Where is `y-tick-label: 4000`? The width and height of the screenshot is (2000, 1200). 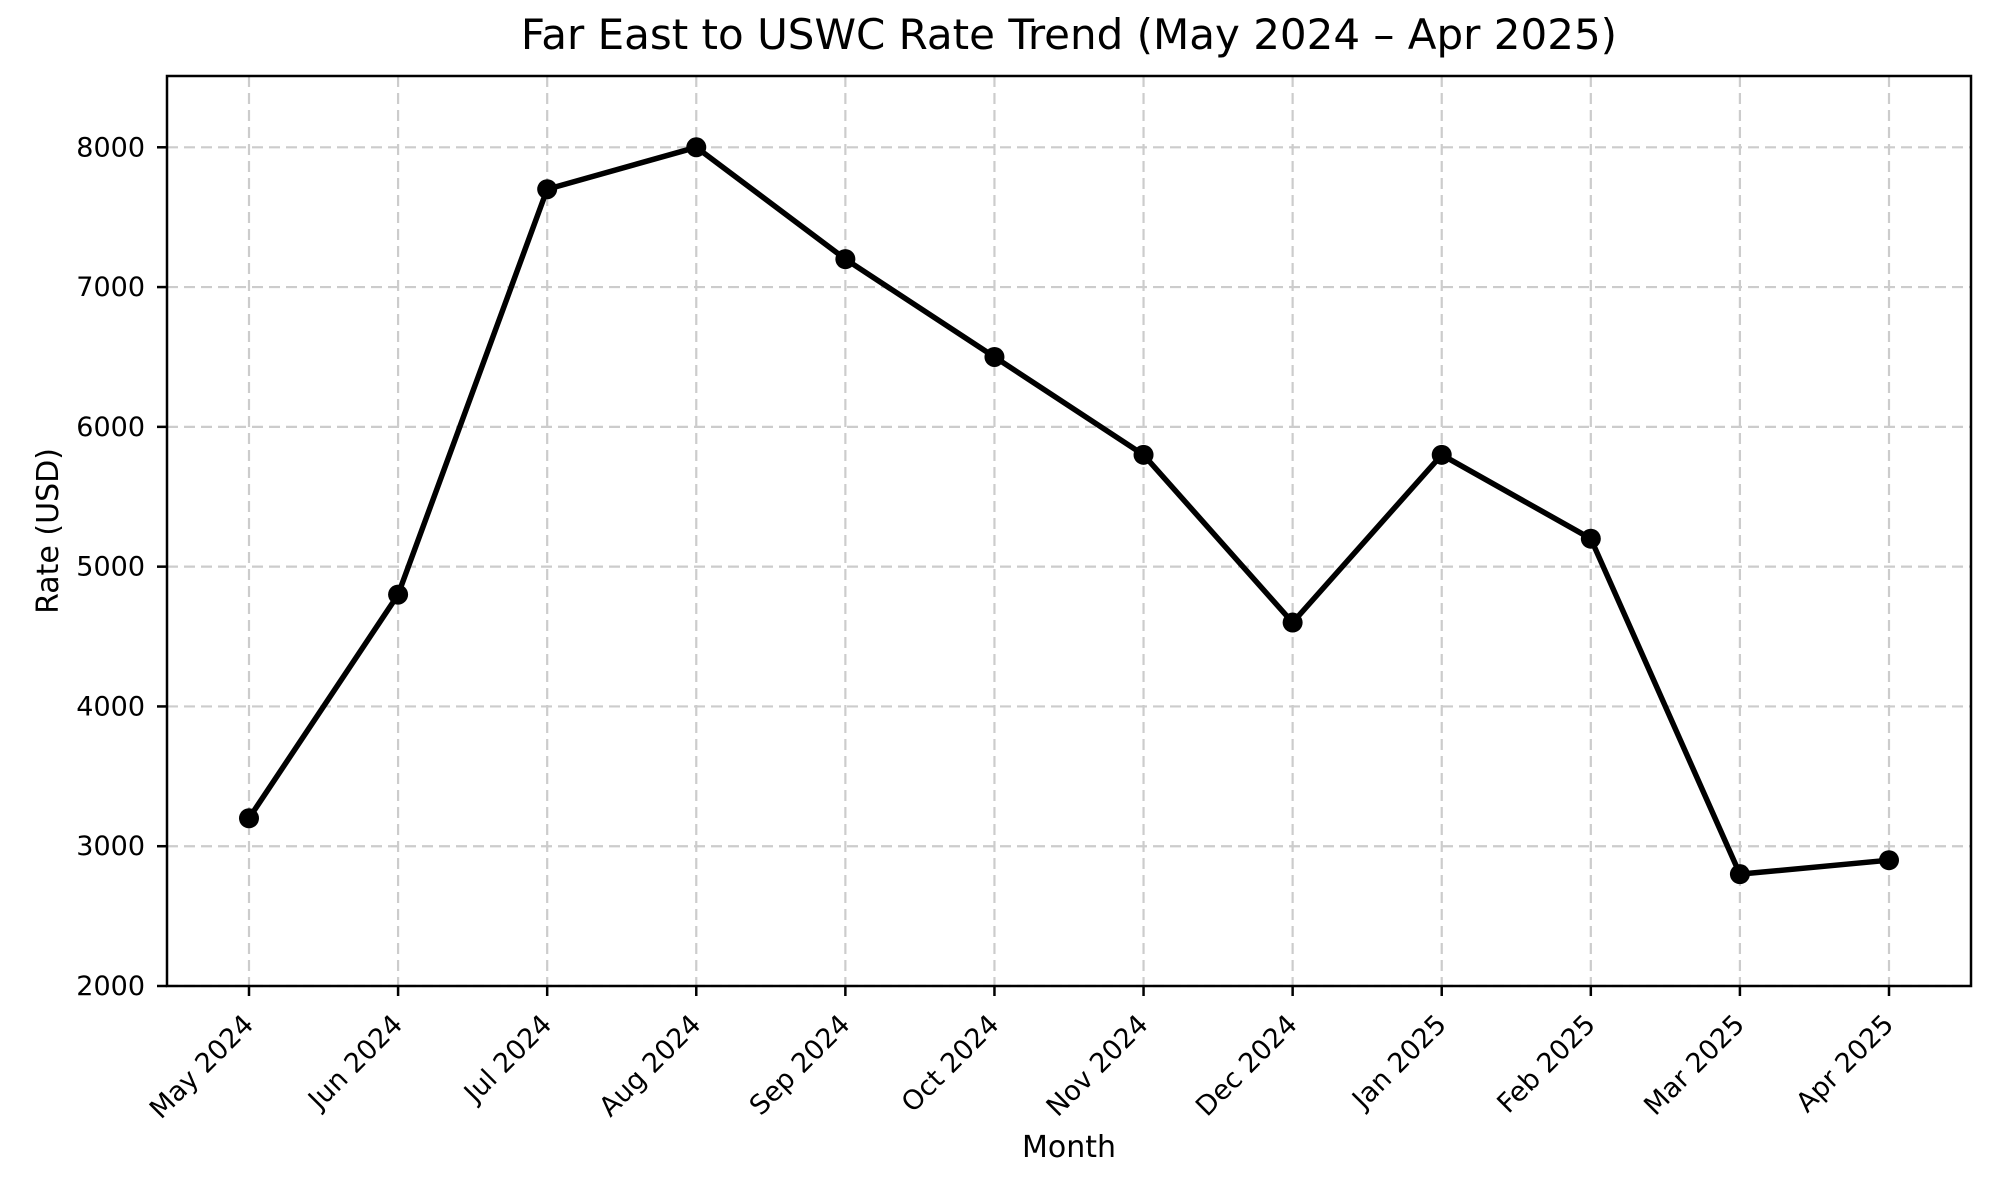 y-tick-label: 4000 is located at coordinates (110, 706).